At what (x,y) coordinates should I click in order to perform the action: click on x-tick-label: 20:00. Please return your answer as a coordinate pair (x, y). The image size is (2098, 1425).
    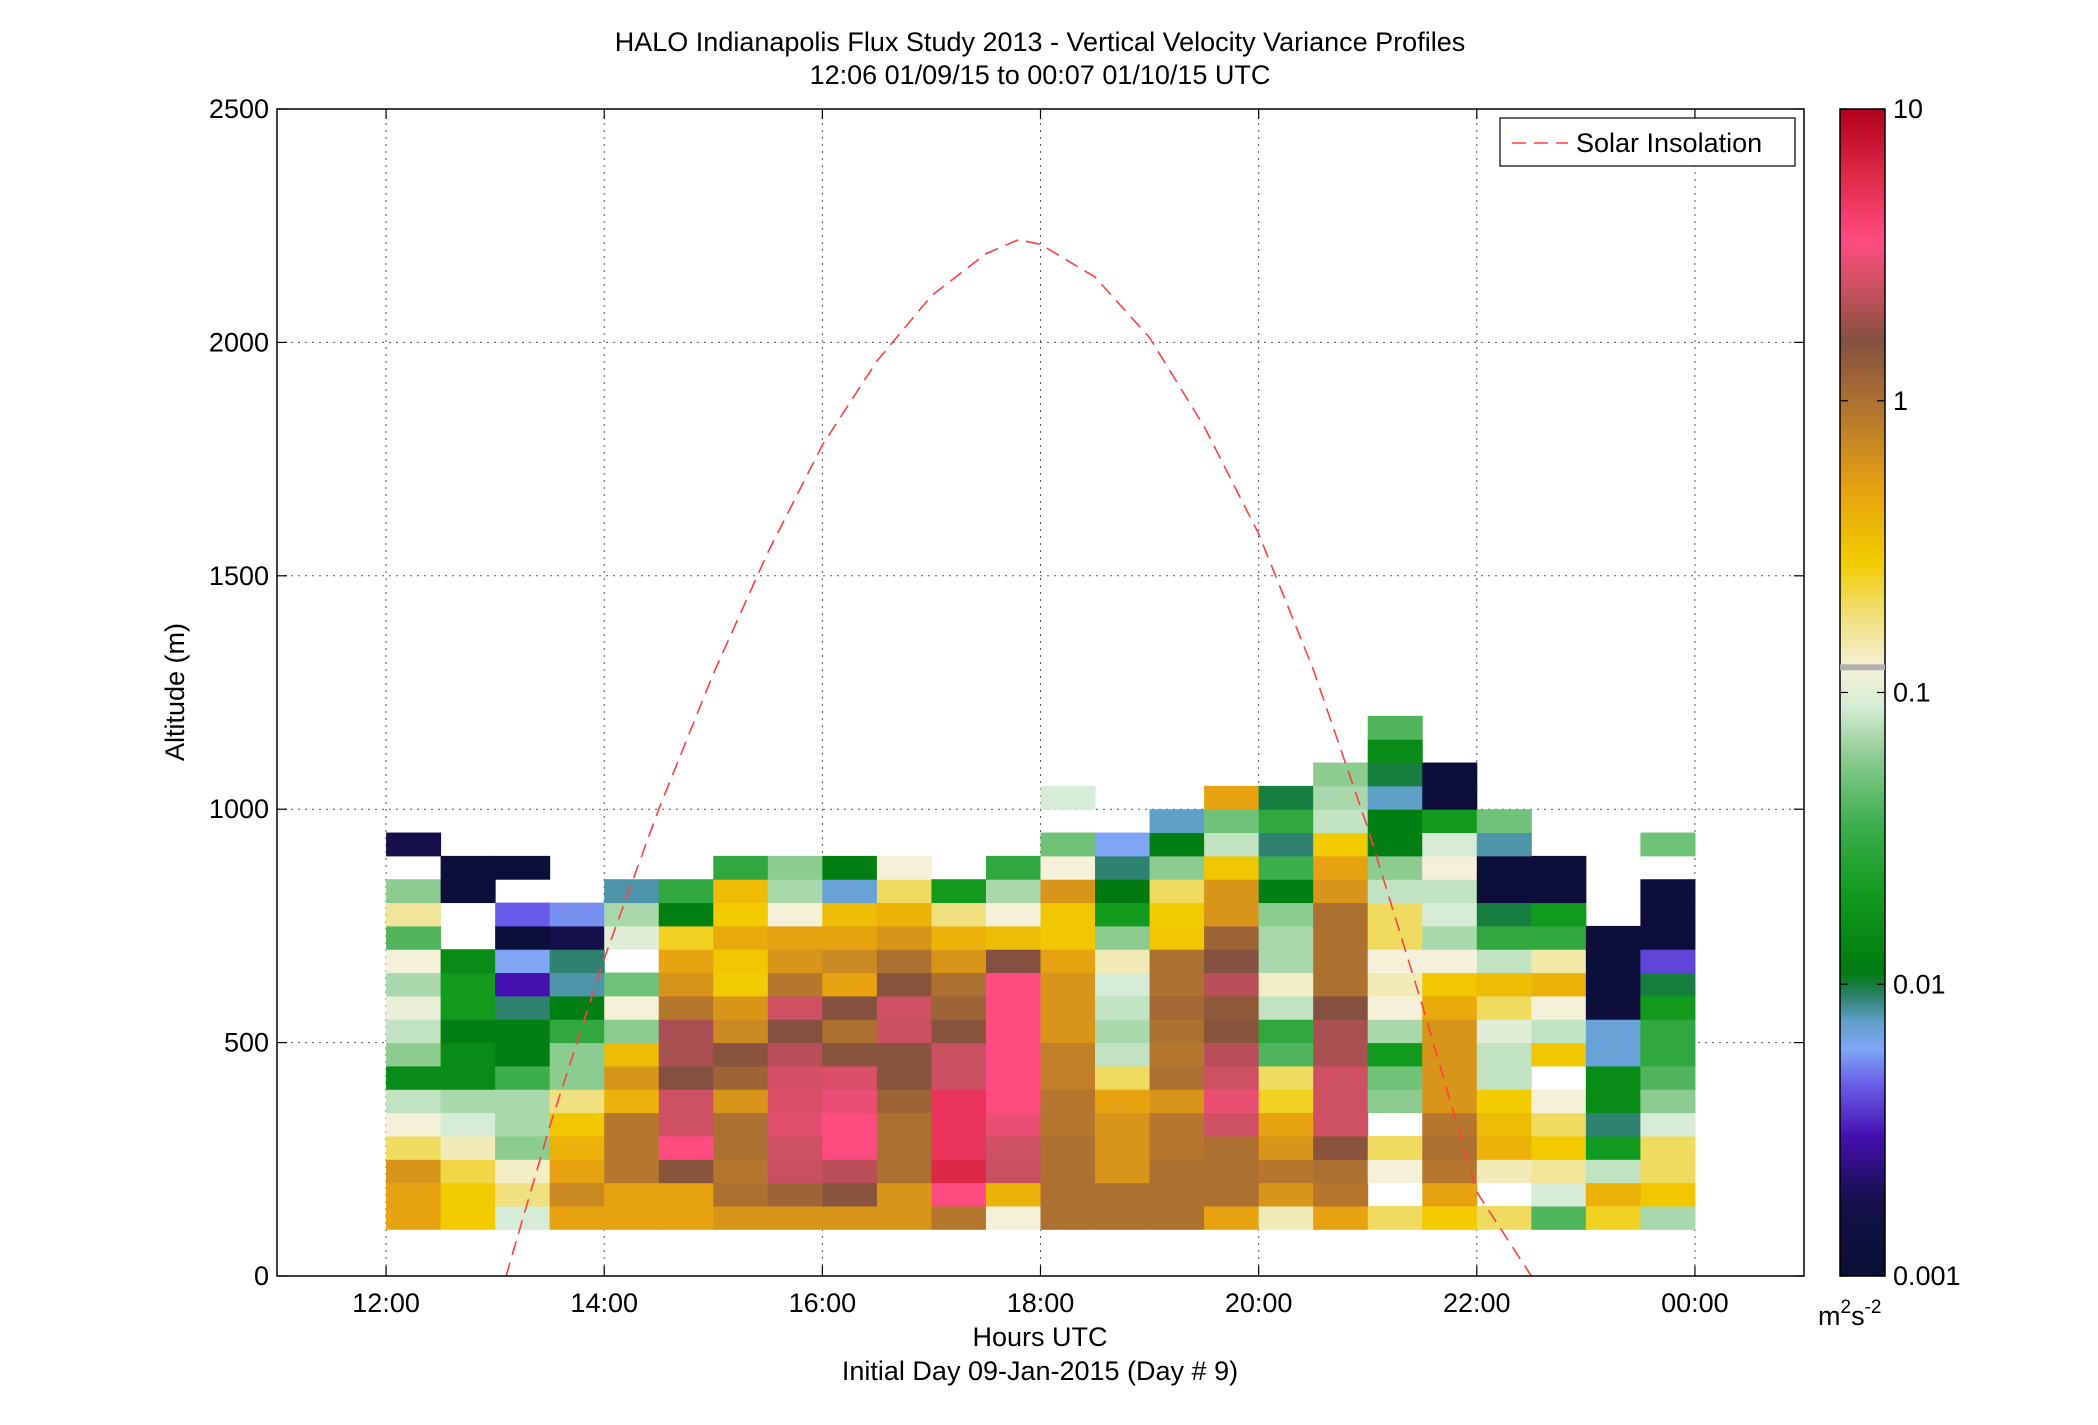
    Looking at the image, I should click on (1259, 1303).